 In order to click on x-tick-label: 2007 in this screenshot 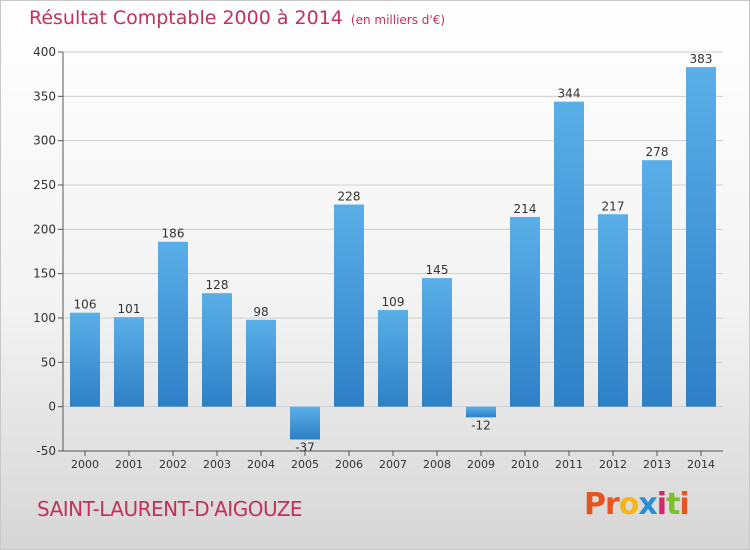, I will do `click(393, 464)`.